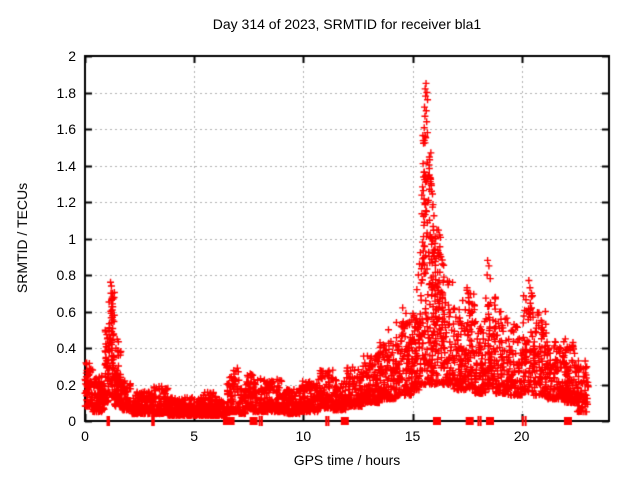 This screenshot has width=640, height=480. I want to click on y-tick-label: 0, so click(72, 421).